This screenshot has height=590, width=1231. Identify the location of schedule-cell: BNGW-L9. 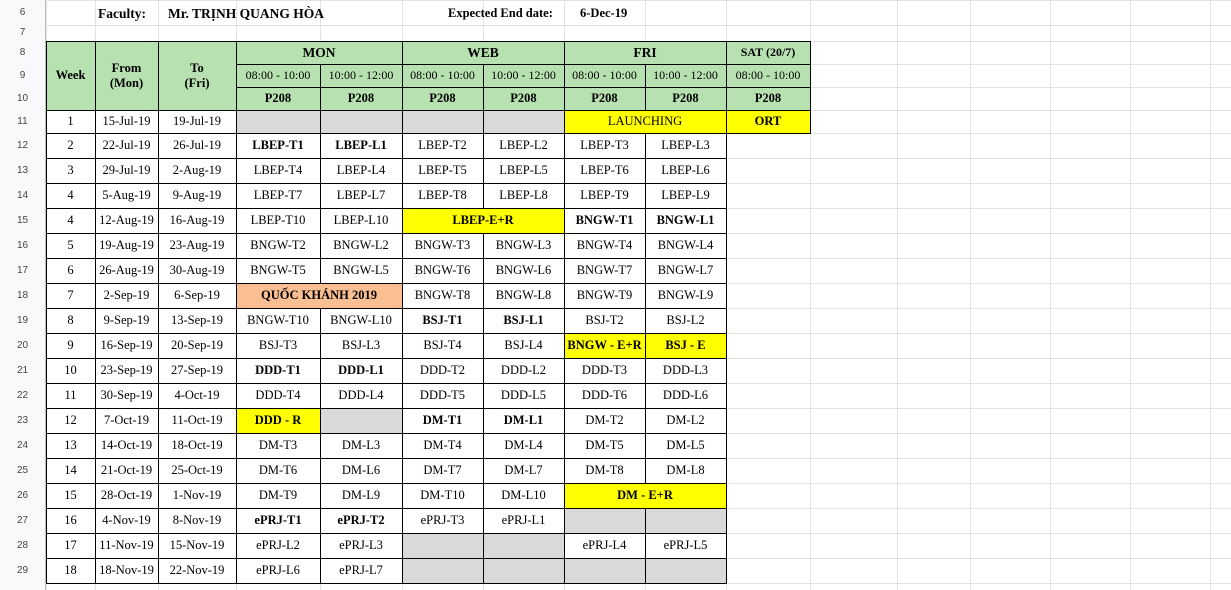
(685, 295).